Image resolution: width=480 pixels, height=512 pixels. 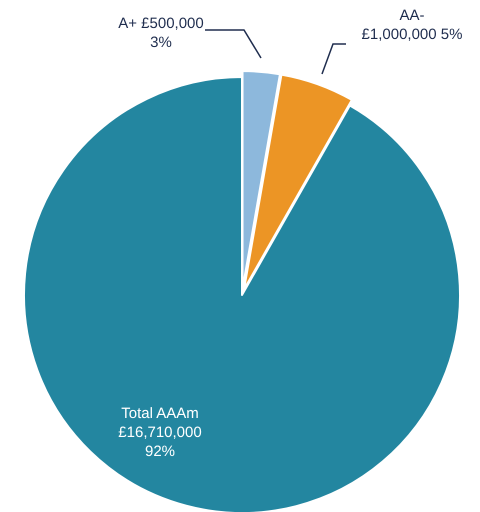 What do you see at coordinates (161, 33) in the screenshot?
I see `slice-label: A+ £500,000 3%` at bounding box center [161, 33].